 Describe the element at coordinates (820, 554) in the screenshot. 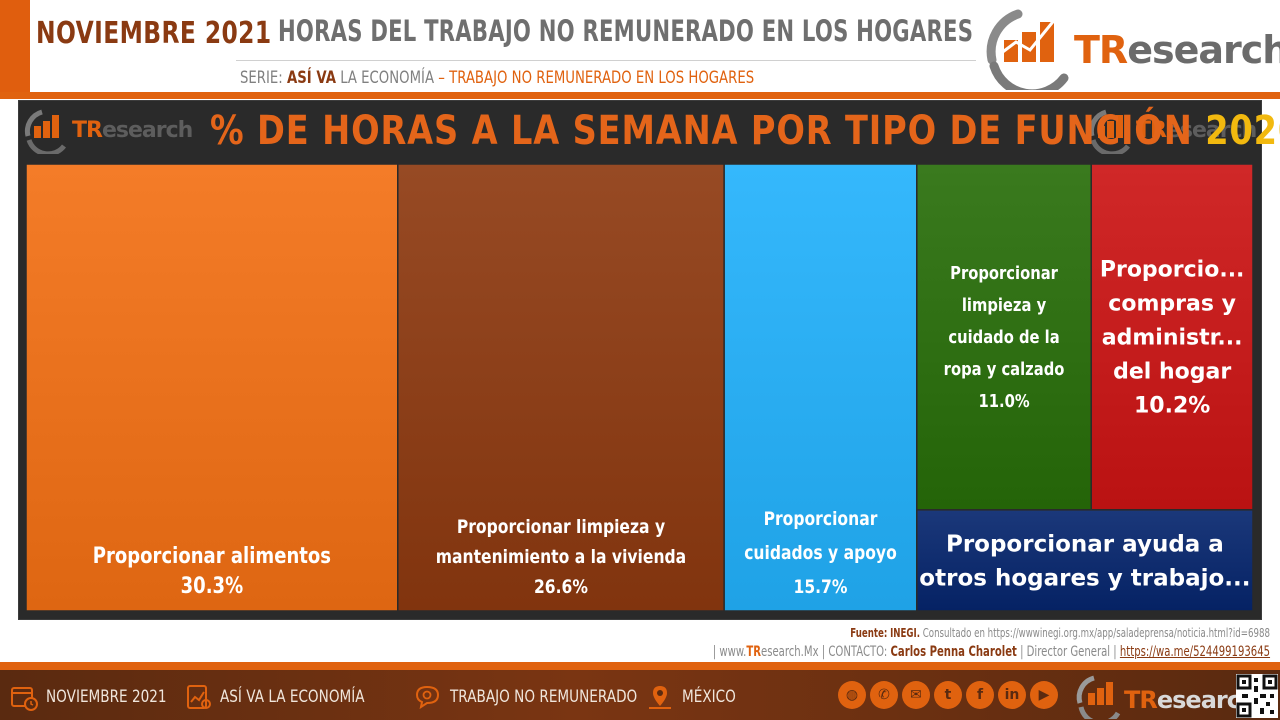

I see `treemap-category-label: cuidados y apoyo` at that location.